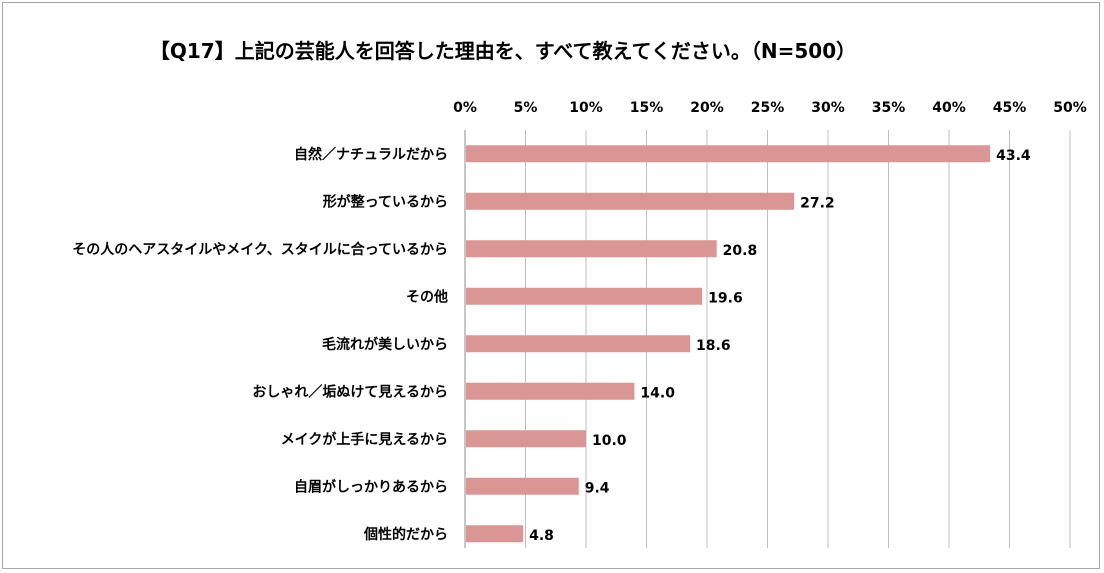 The image size is (1104, 573). Describe the element at coordinates (889, 108) in the screenshot. I see `x-tick-label: 35%` at that location.